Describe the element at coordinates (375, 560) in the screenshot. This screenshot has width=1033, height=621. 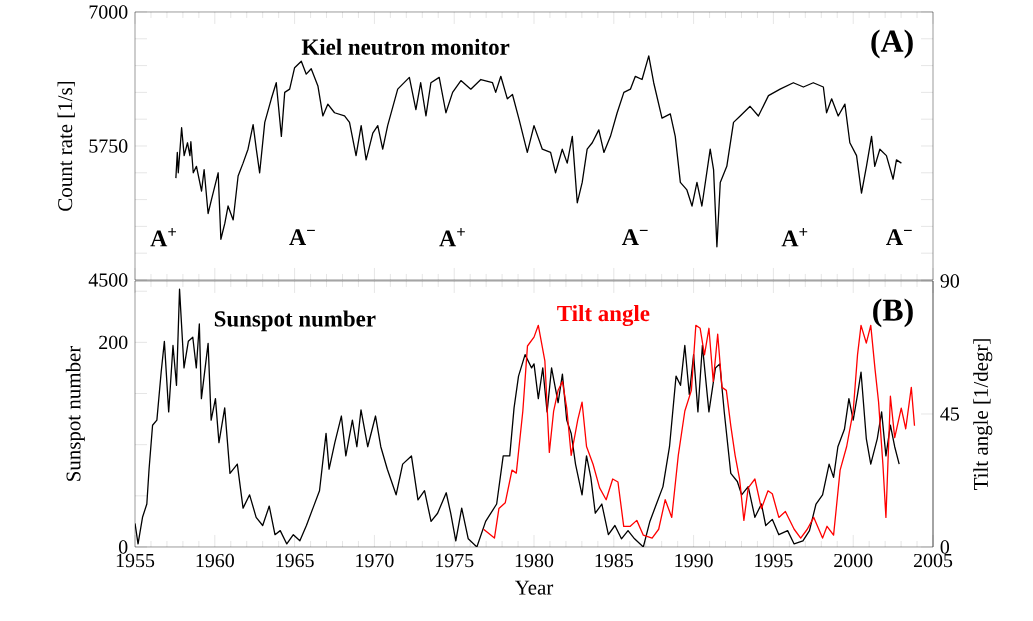
I see `x-tick-label: 1970` at that location.